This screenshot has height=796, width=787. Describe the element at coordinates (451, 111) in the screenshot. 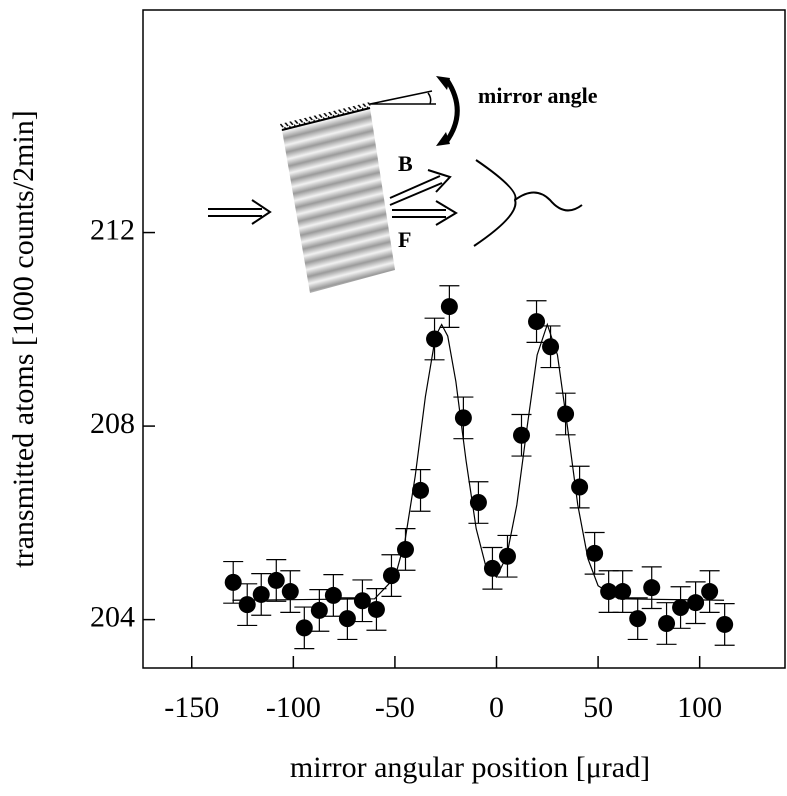

I see `rotation-arrow` at that location.